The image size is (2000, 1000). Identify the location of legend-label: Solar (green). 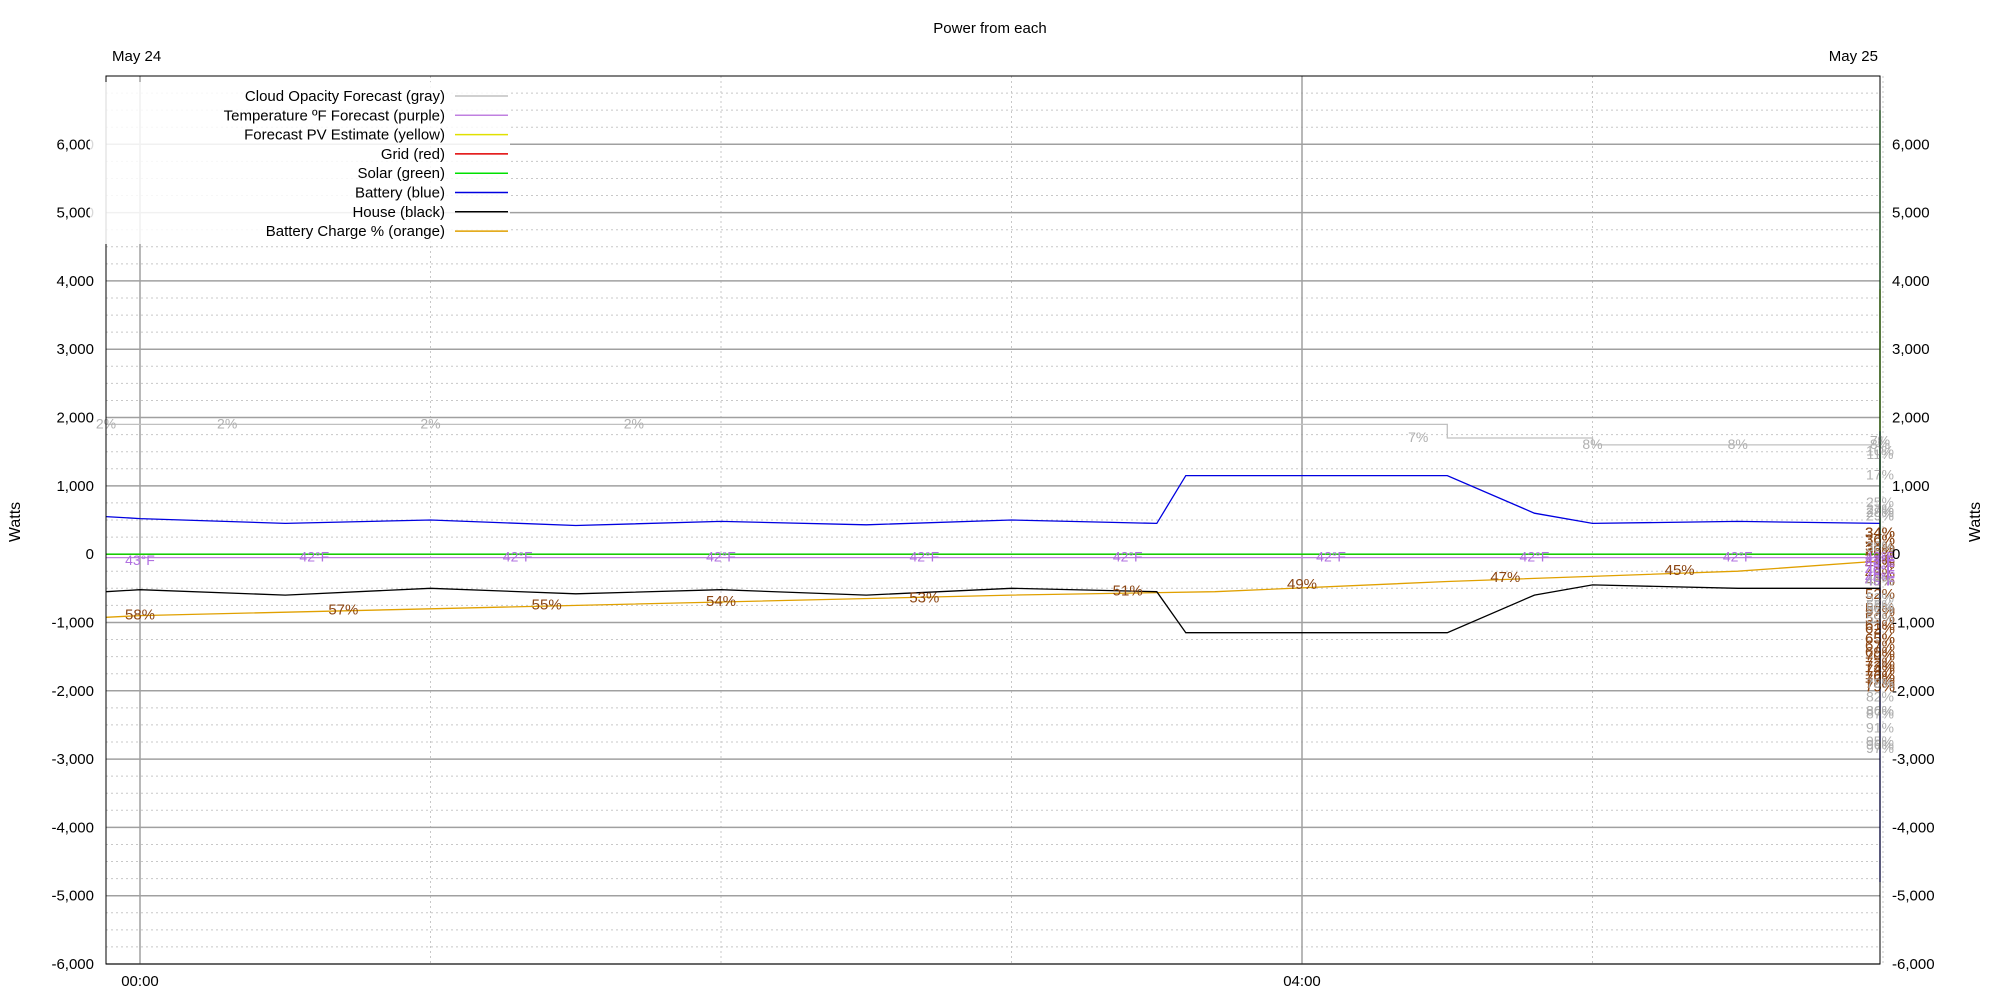
(401, 173).